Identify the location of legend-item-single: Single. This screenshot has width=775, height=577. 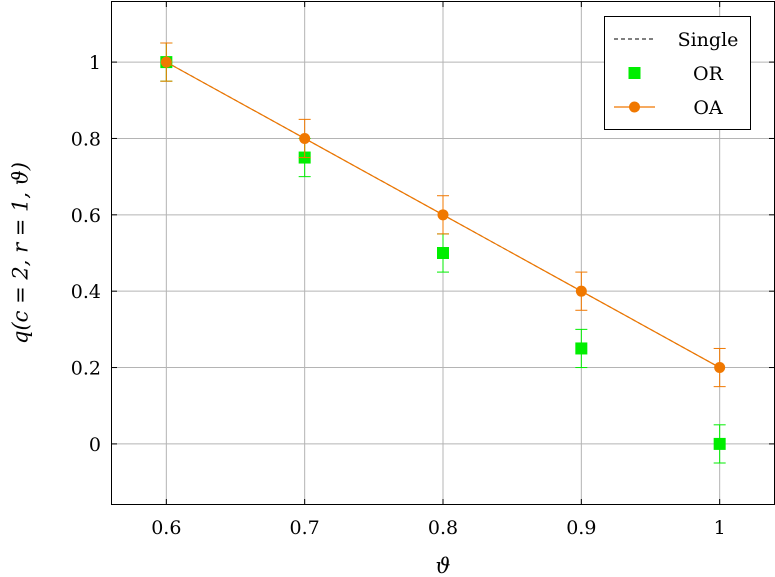
(676, 40).